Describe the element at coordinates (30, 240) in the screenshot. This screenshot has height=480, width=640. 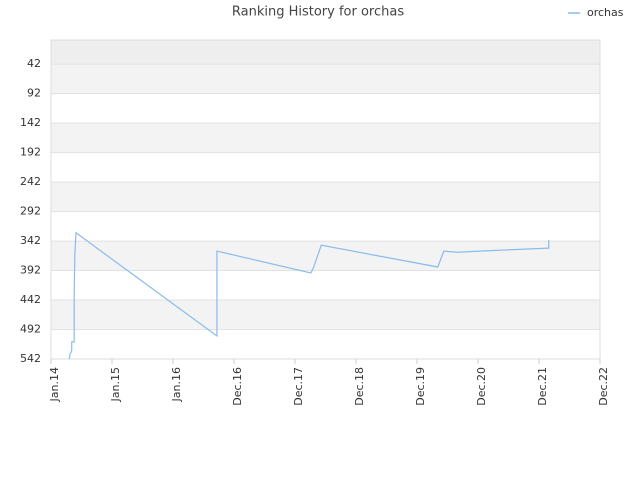
I see `y-tick-label: 342` at that location.